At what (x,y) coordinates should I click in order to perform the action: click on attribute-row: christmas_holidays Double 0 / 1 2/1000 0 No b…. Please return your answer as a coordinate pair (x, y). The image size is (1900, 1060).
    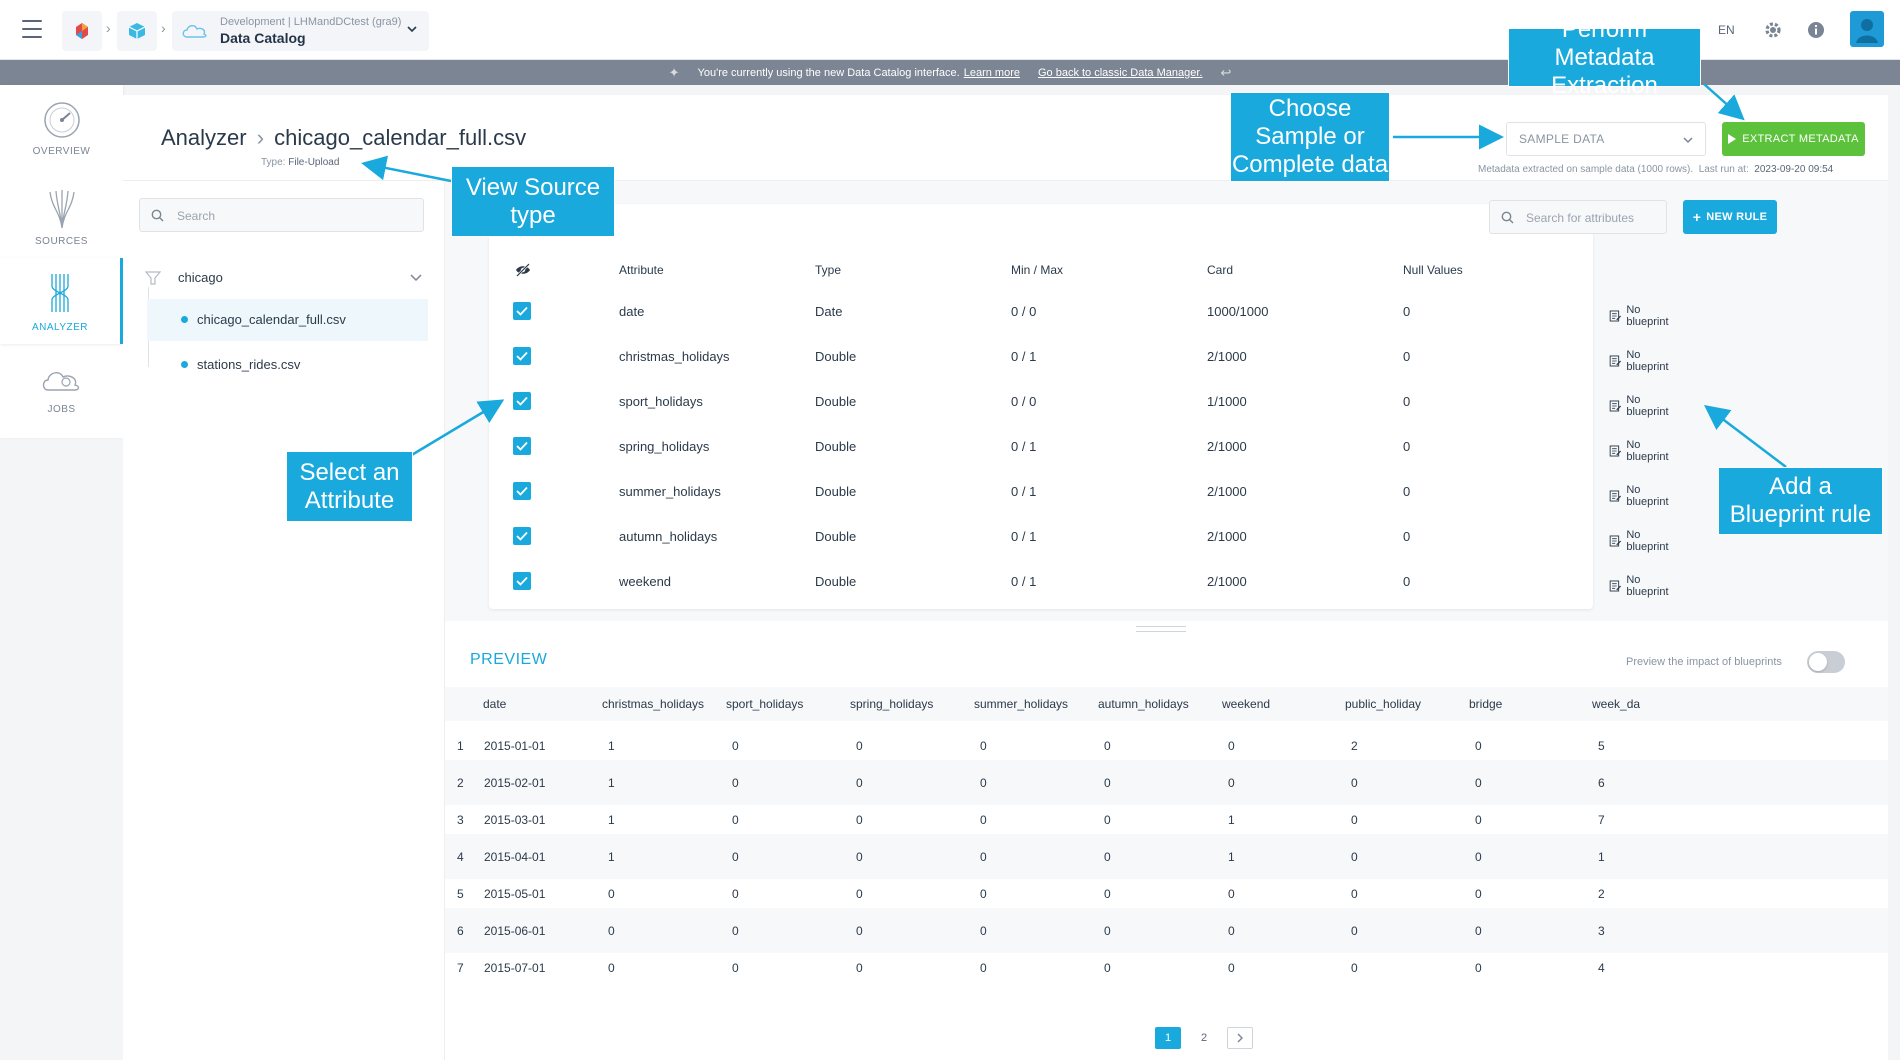
    Looking at the image, I should click on (1079, 355).